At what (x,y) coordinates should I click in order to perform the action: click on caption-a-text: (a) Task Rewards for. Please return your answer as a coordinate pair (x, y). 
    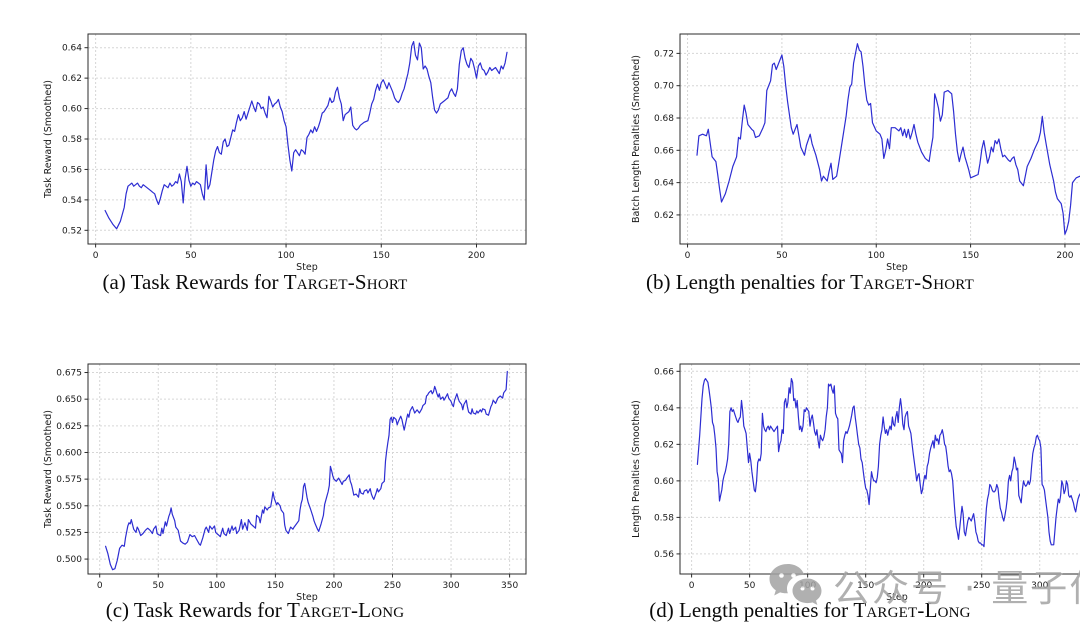
    Looking at the image, I should click on (193, 282).